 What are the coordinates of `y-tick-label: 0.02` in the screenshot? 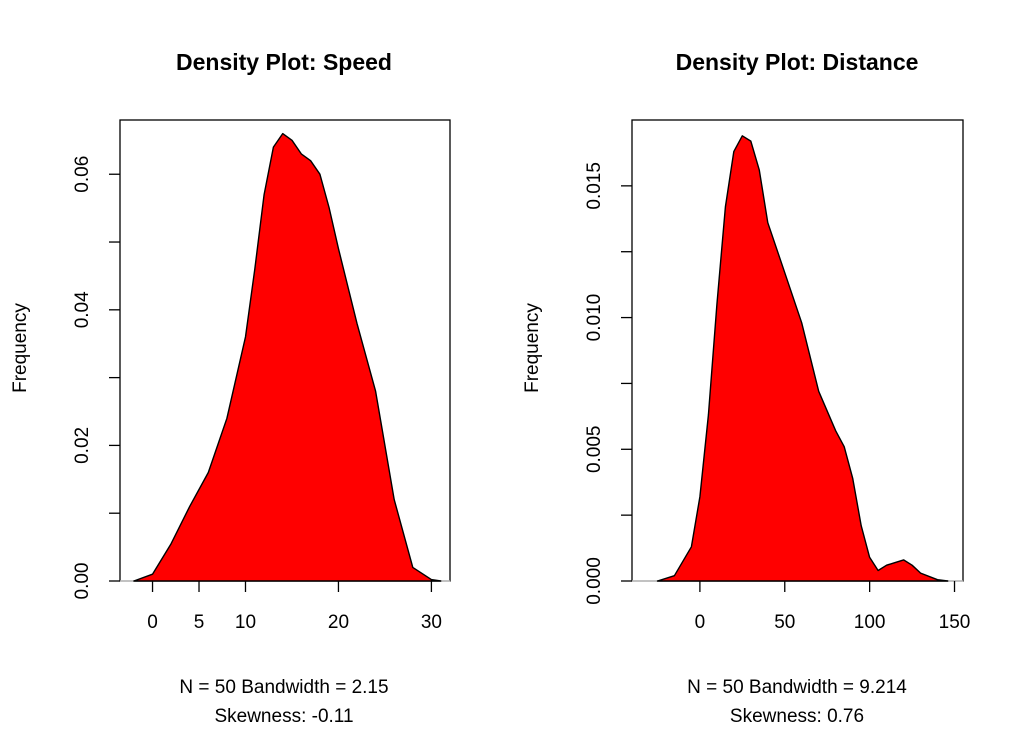 It's located at (82, 445).